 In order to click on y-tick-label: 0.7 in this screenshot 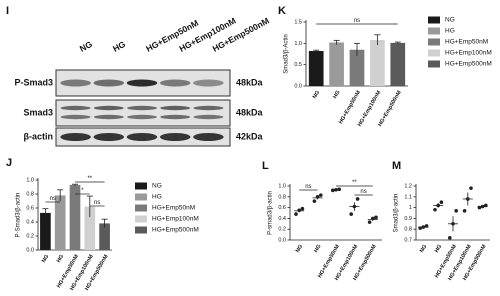, I will do `click(408, 240)`.